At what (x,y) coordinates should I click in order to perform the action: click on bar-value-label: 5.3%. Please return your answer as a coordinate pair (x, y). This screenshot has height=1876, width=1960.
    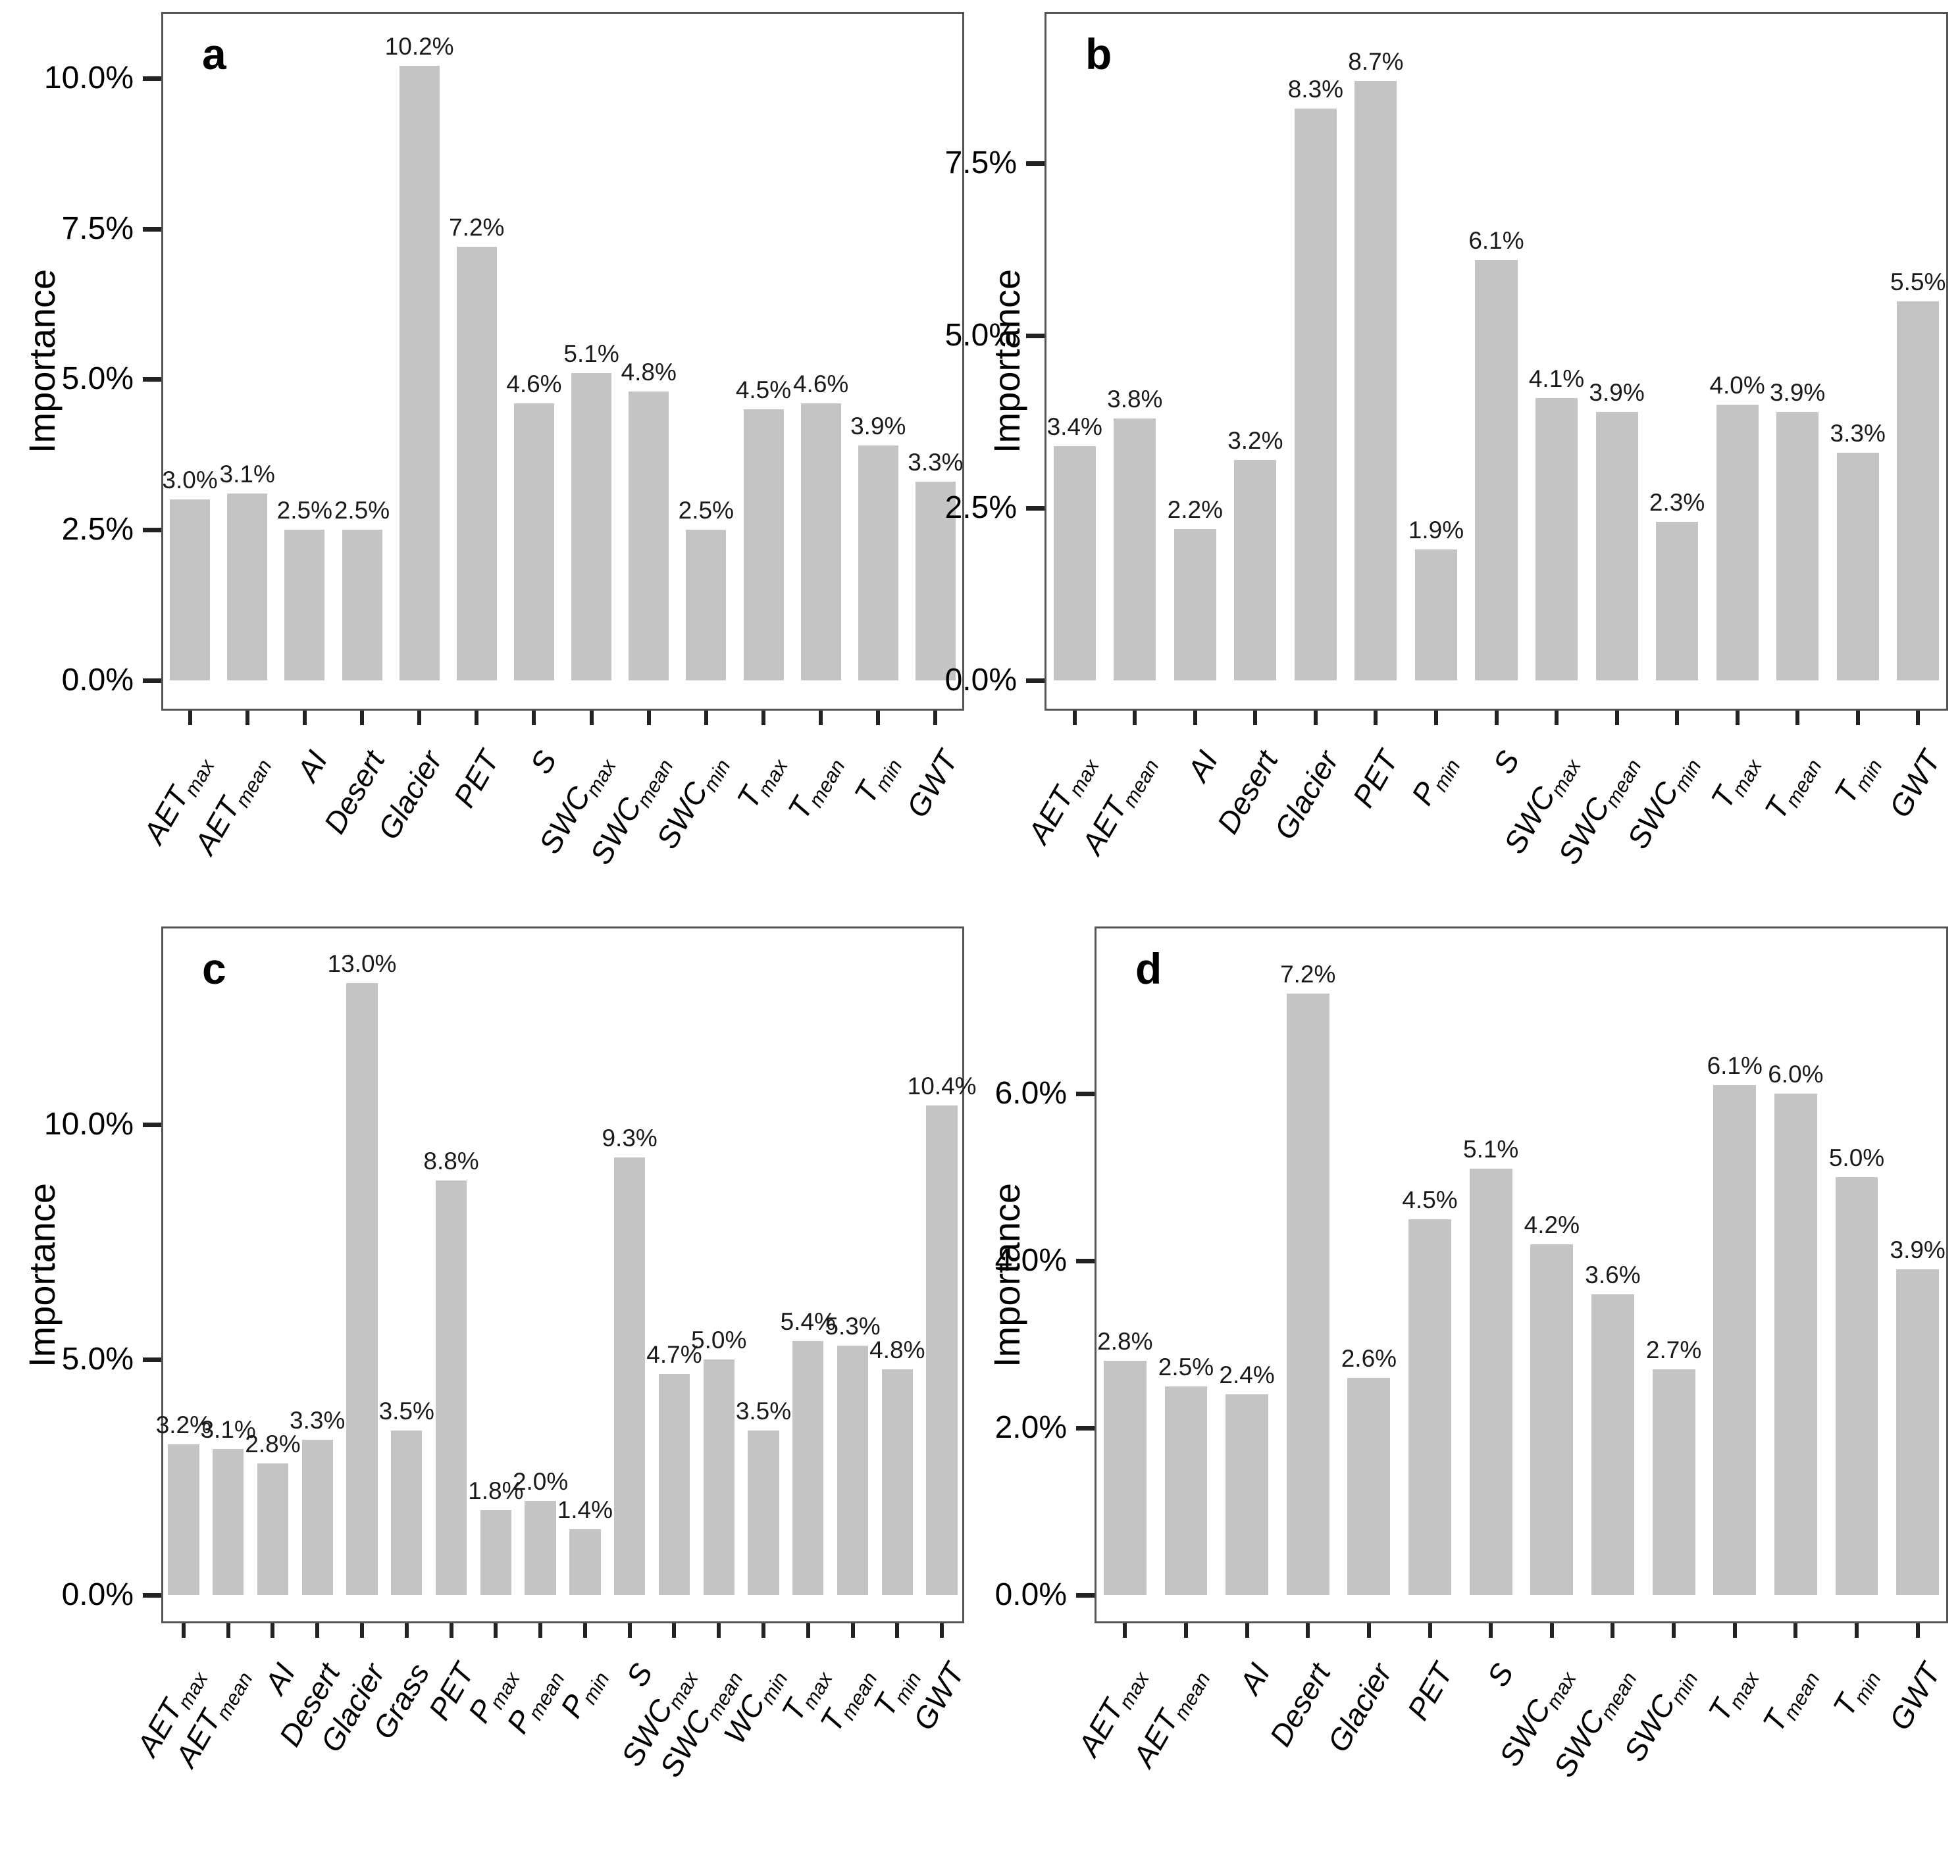
    Looking at the image, I should click on (853, 1326).